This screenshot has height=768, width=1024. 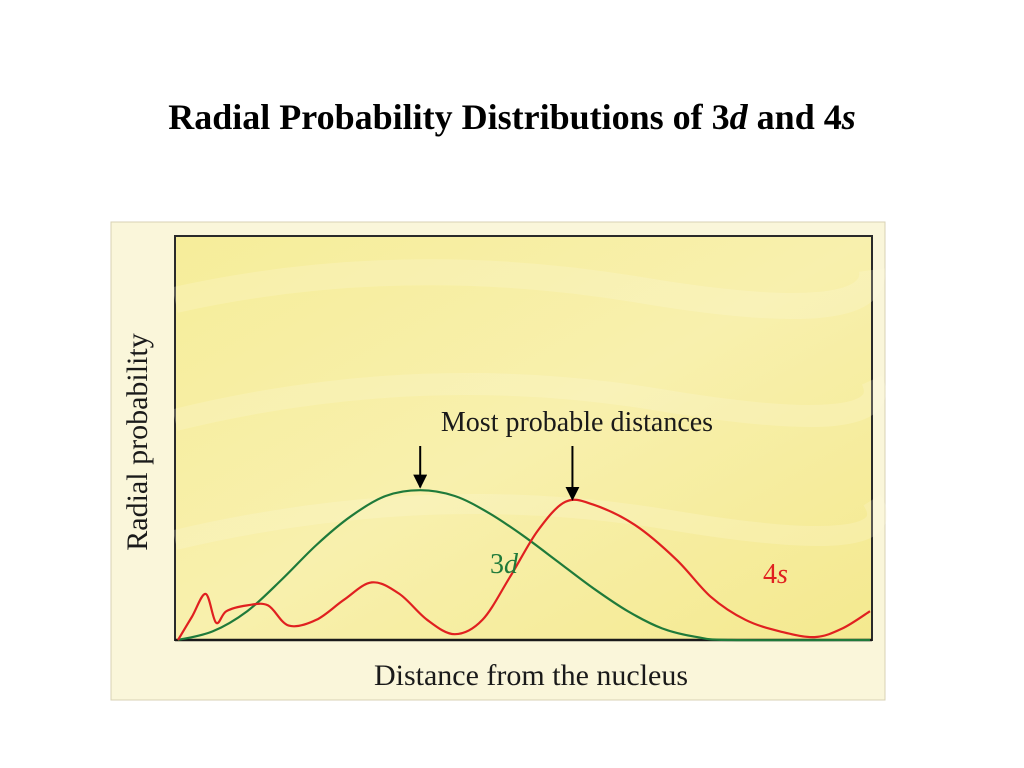 I want to click on series-label-4s: 4s, so click(x=775, y=574).